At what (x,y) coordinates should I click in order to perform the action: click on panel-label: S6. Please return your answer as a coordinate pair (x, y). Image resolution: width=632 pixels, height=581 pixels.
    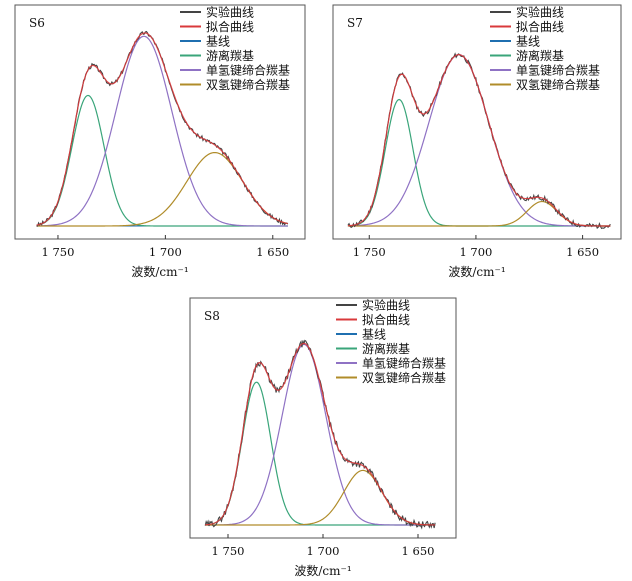
    Looking at the image, I should click on (37, 23).